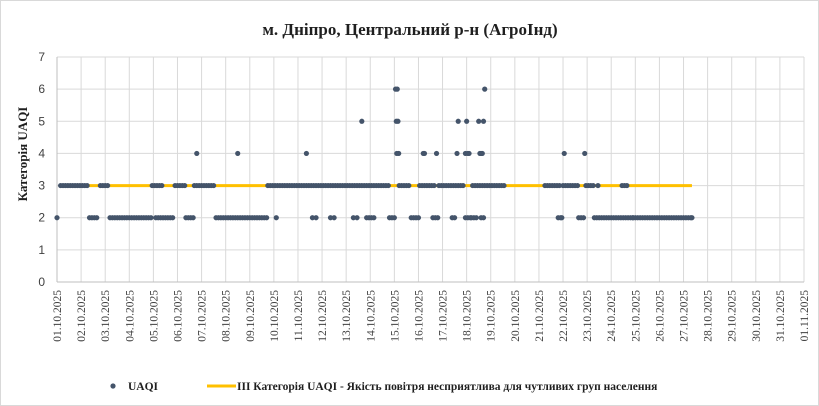  I want to click on x-tick-label: 08.10.2025, so click(227, 316).